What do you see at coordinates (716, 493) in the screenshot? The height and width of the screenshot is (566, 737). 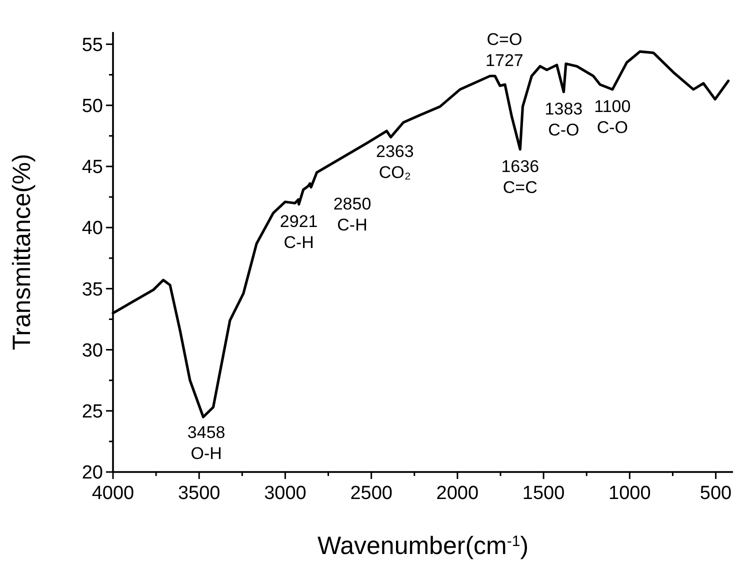 I see `x-tick-label: 500` at bounding box center [716, 493].